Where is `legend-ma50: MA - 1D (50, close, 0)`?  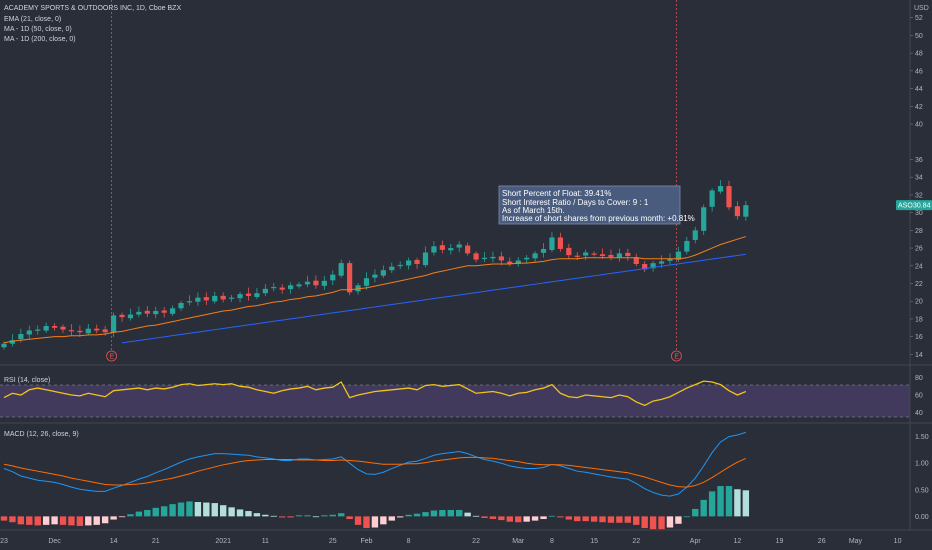 legend-ma50: MA - 1D (50, close, 0) is located at coordinates (38, 29).